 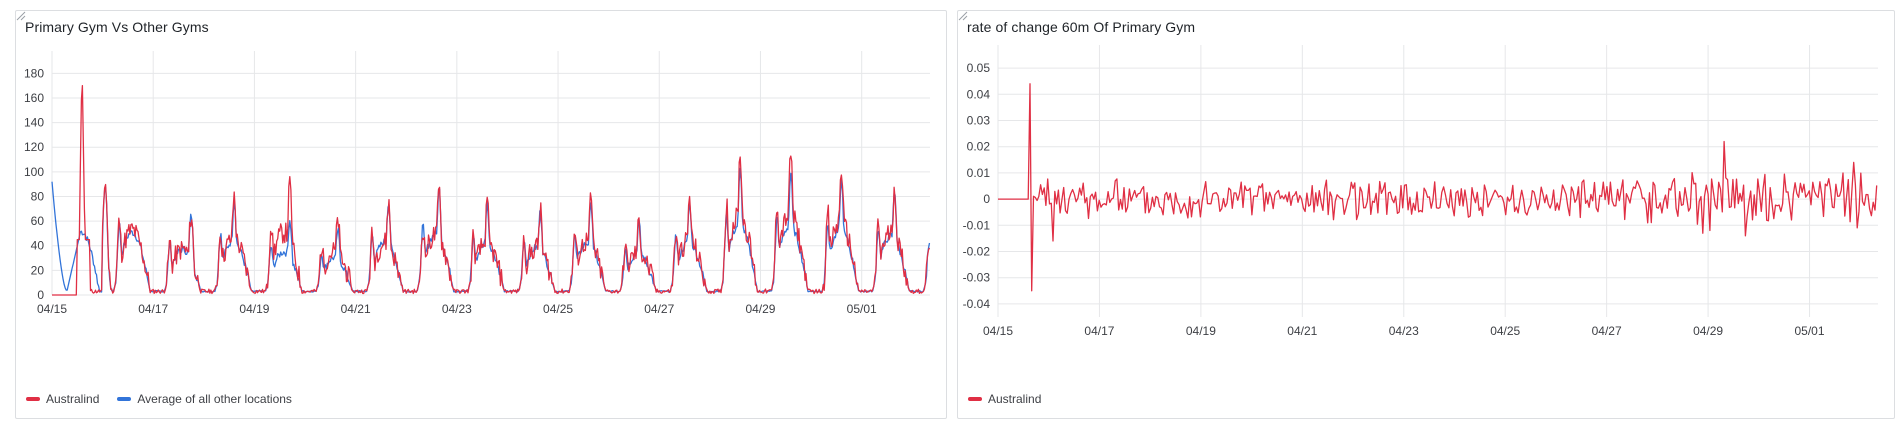 What do you see at coordinates (979, 173) in the screenshot?
I see `y-tick-label: 0.01` at bounding box center [979, 173].